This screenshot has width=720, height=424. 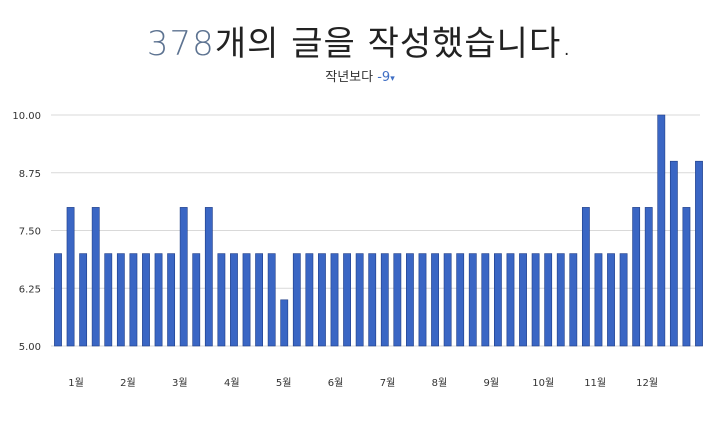 What do you see at coordinates (30, 347) in the screenshot?
I see `y-tick-label: 5.00` at bounding box center [30, 347].